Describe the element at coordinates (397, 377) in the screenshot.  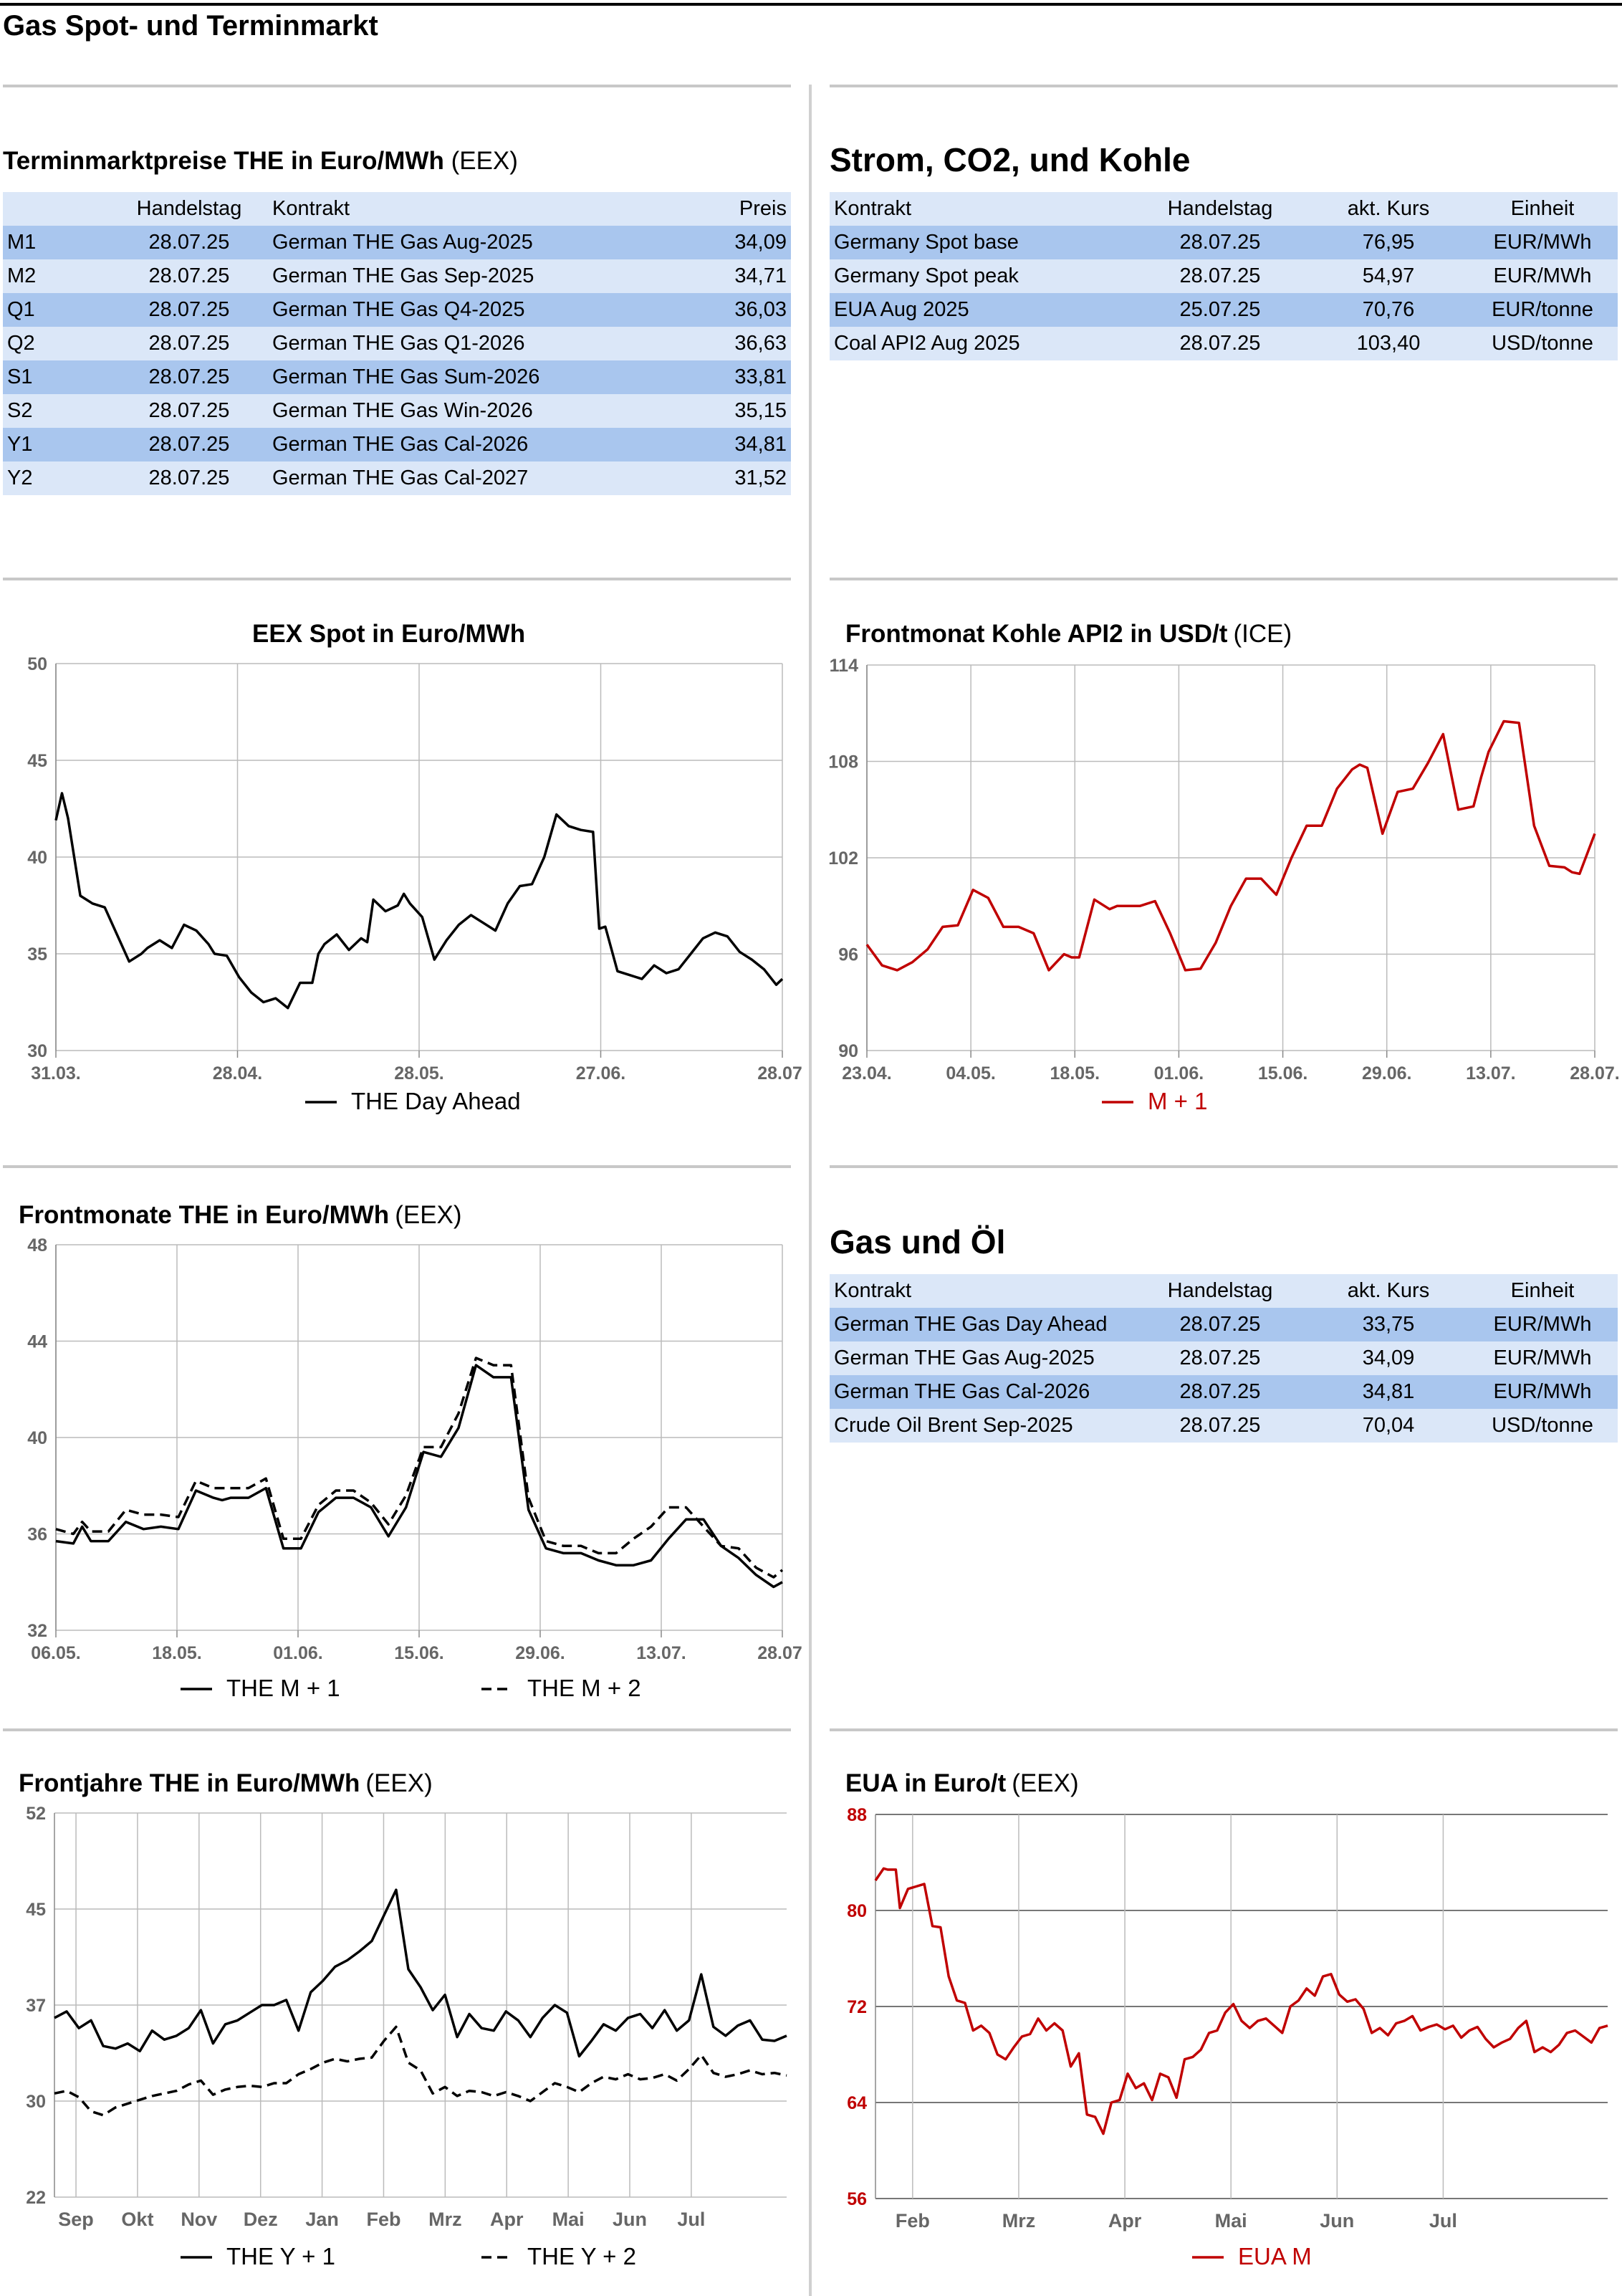
I see `table-row: S1 28.07.25 German THE Gas Sum-2026 33,81` at that location.